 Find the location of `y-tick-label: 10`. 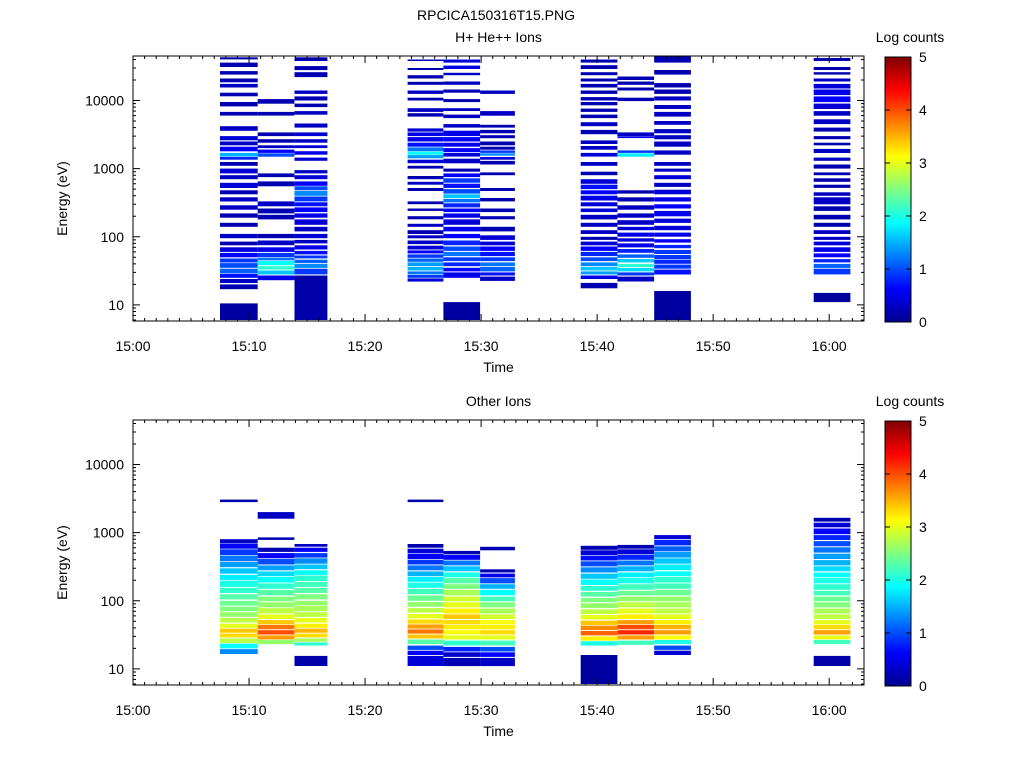

y-tick-label: 10 is located at coordinates (116, 305).